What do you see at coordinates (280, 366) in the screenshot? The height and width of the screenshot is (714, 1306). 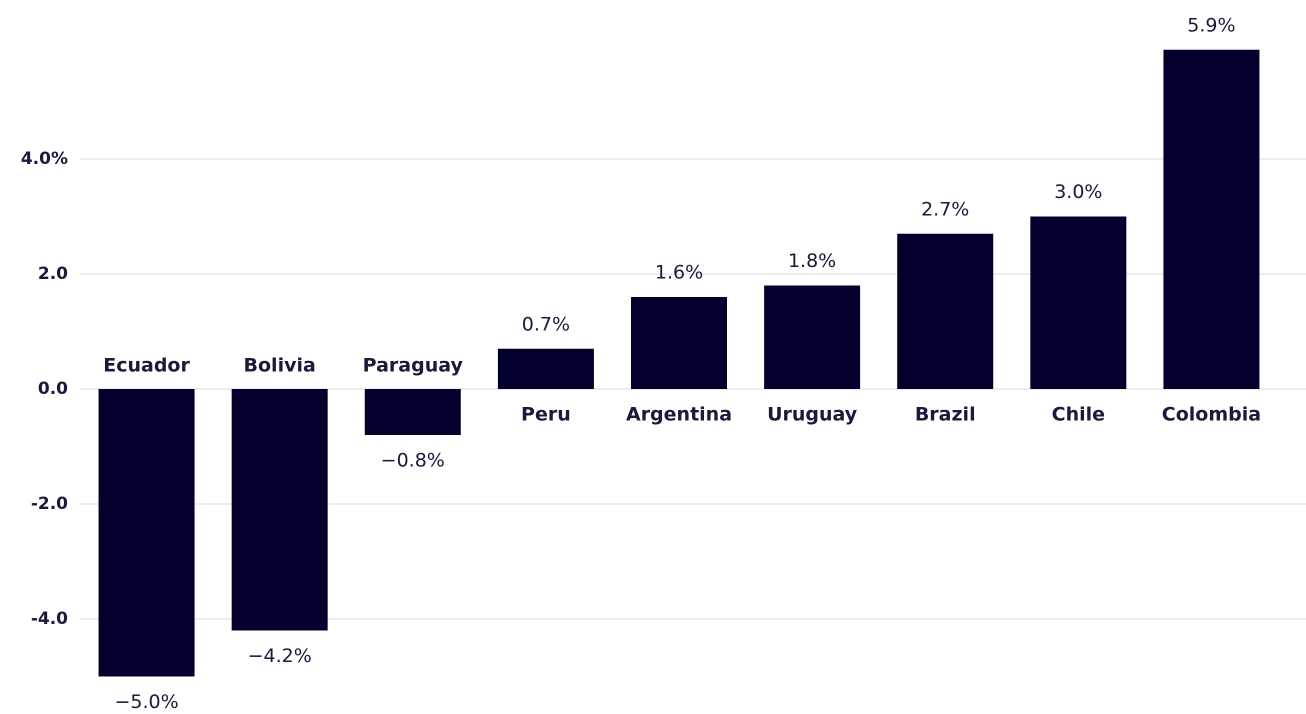 I see `x-tick-label: Bolivia` at bounding box center [280, 366].